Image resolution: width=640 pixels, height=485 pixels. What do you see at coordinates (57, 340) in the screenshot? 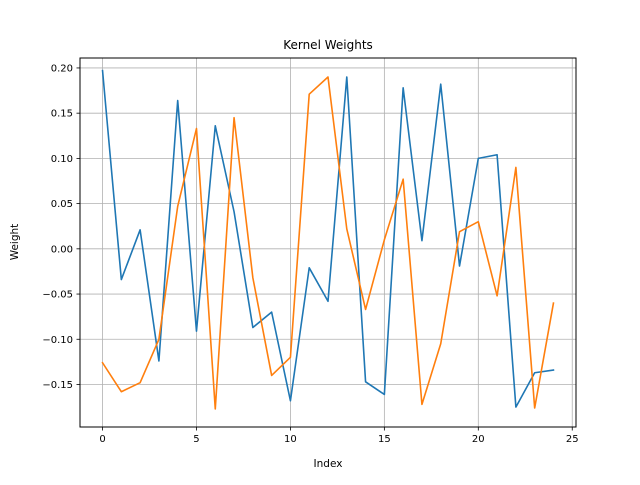
I see `y-tick-label: −0.10` at bounding box center [57, 340].